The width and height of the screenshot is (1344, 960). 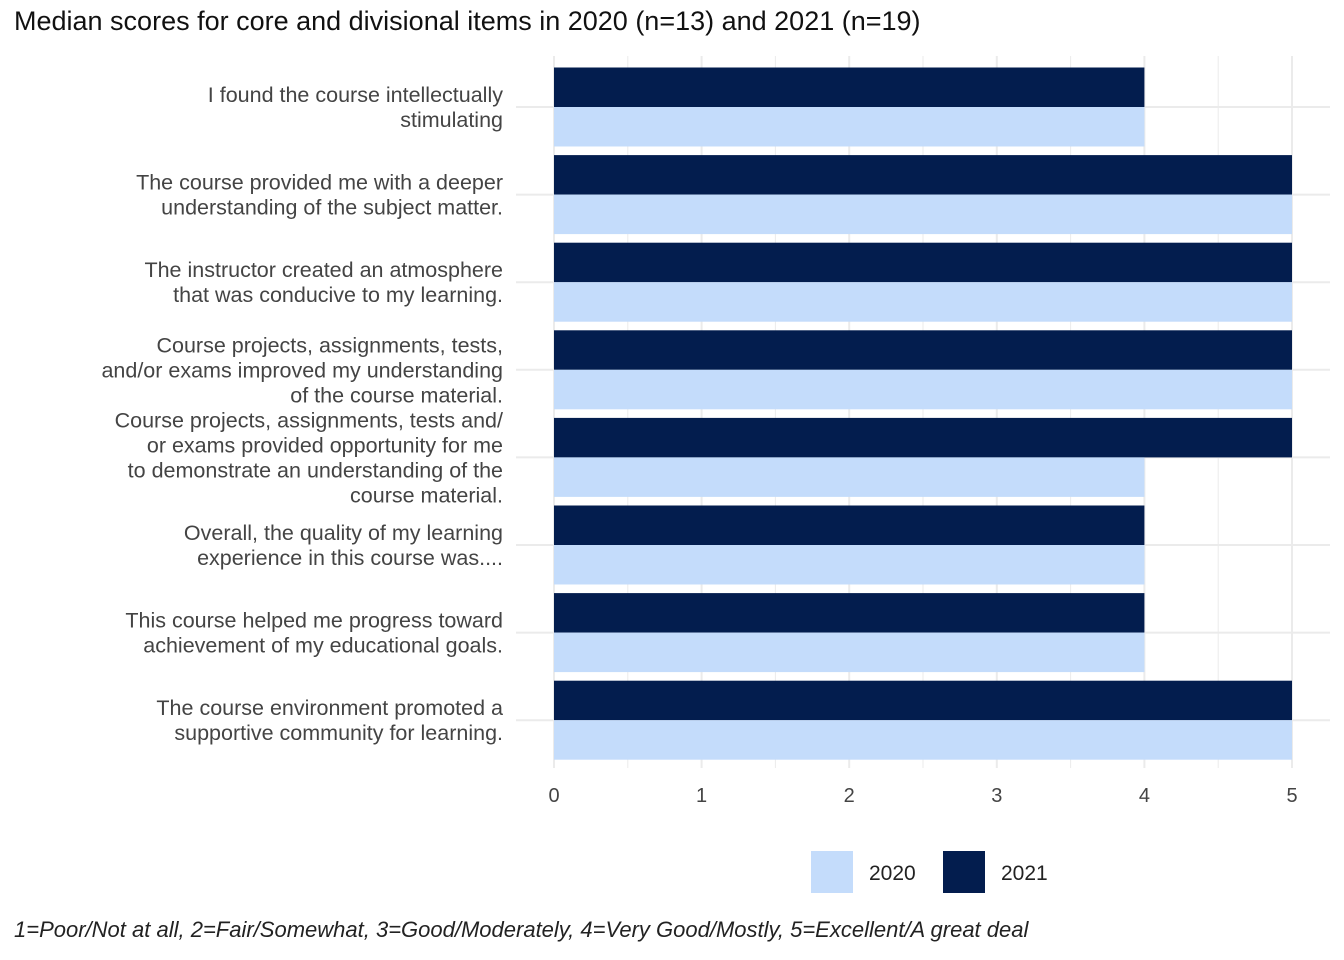 What do you see at coordinates (1144, 796) in the screenshot?
I see `x-tick-label: 4` at bounding box center [1144, 796].